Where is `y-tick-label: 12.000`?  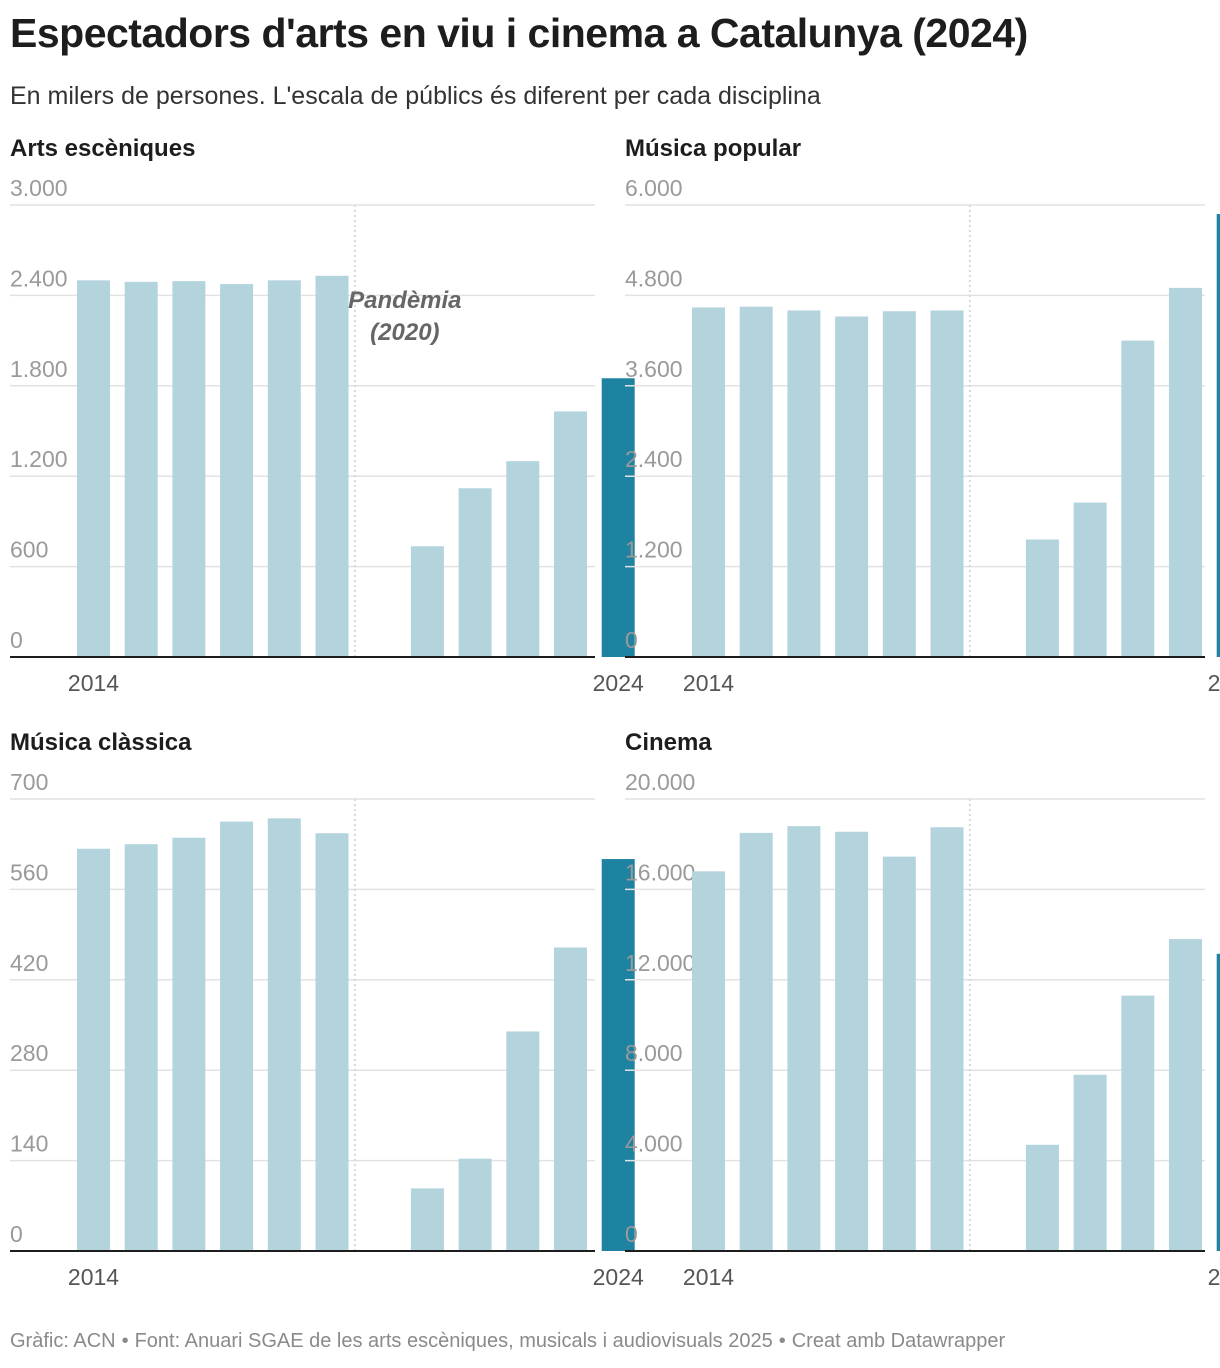 y-tick-label: 12.000 is located at coordinates (660, 963).